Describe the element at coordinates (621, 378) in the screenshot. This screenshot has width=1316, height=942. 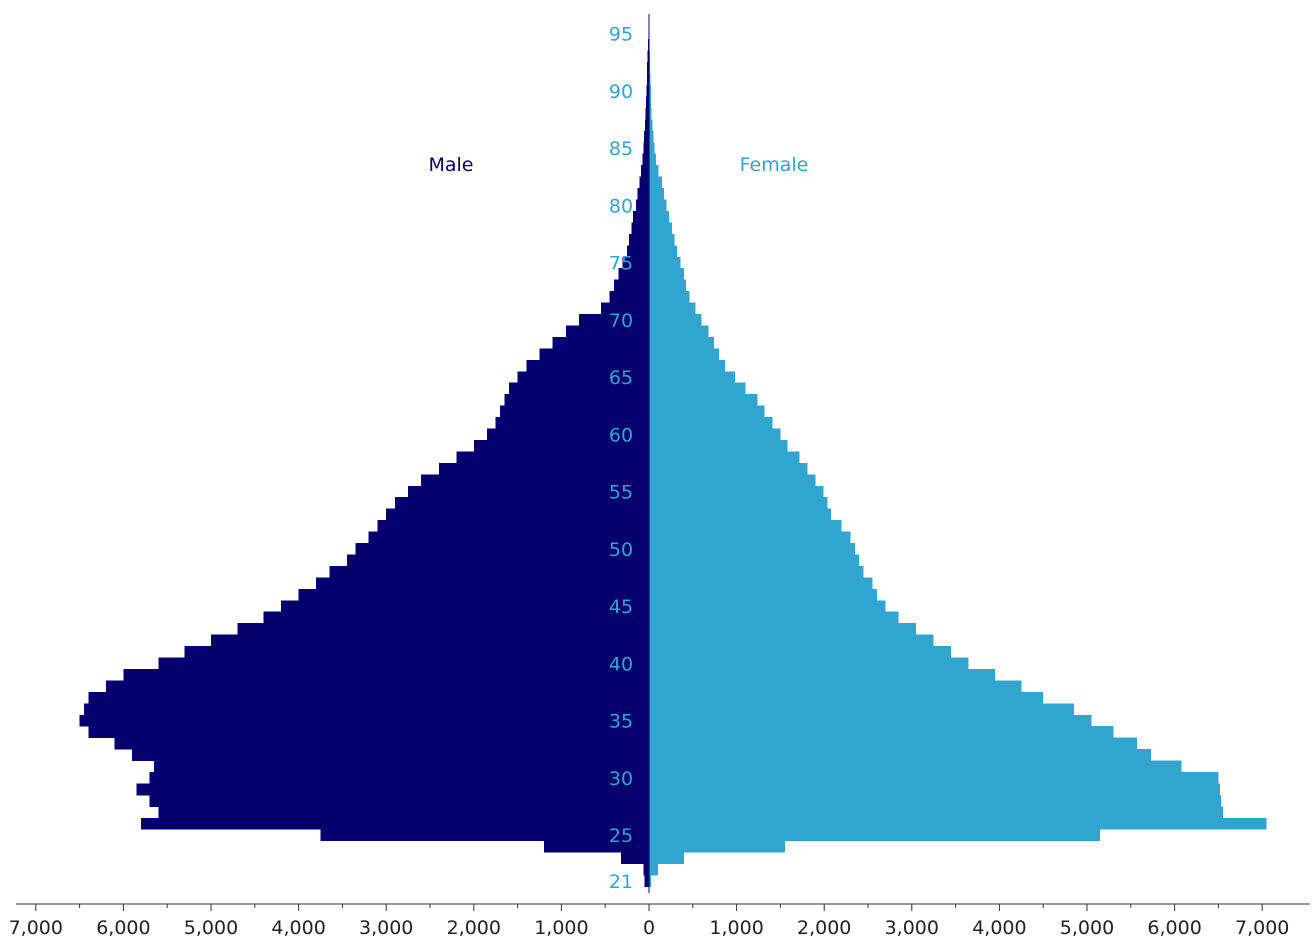
I see `age-label-65: 65` at that location.